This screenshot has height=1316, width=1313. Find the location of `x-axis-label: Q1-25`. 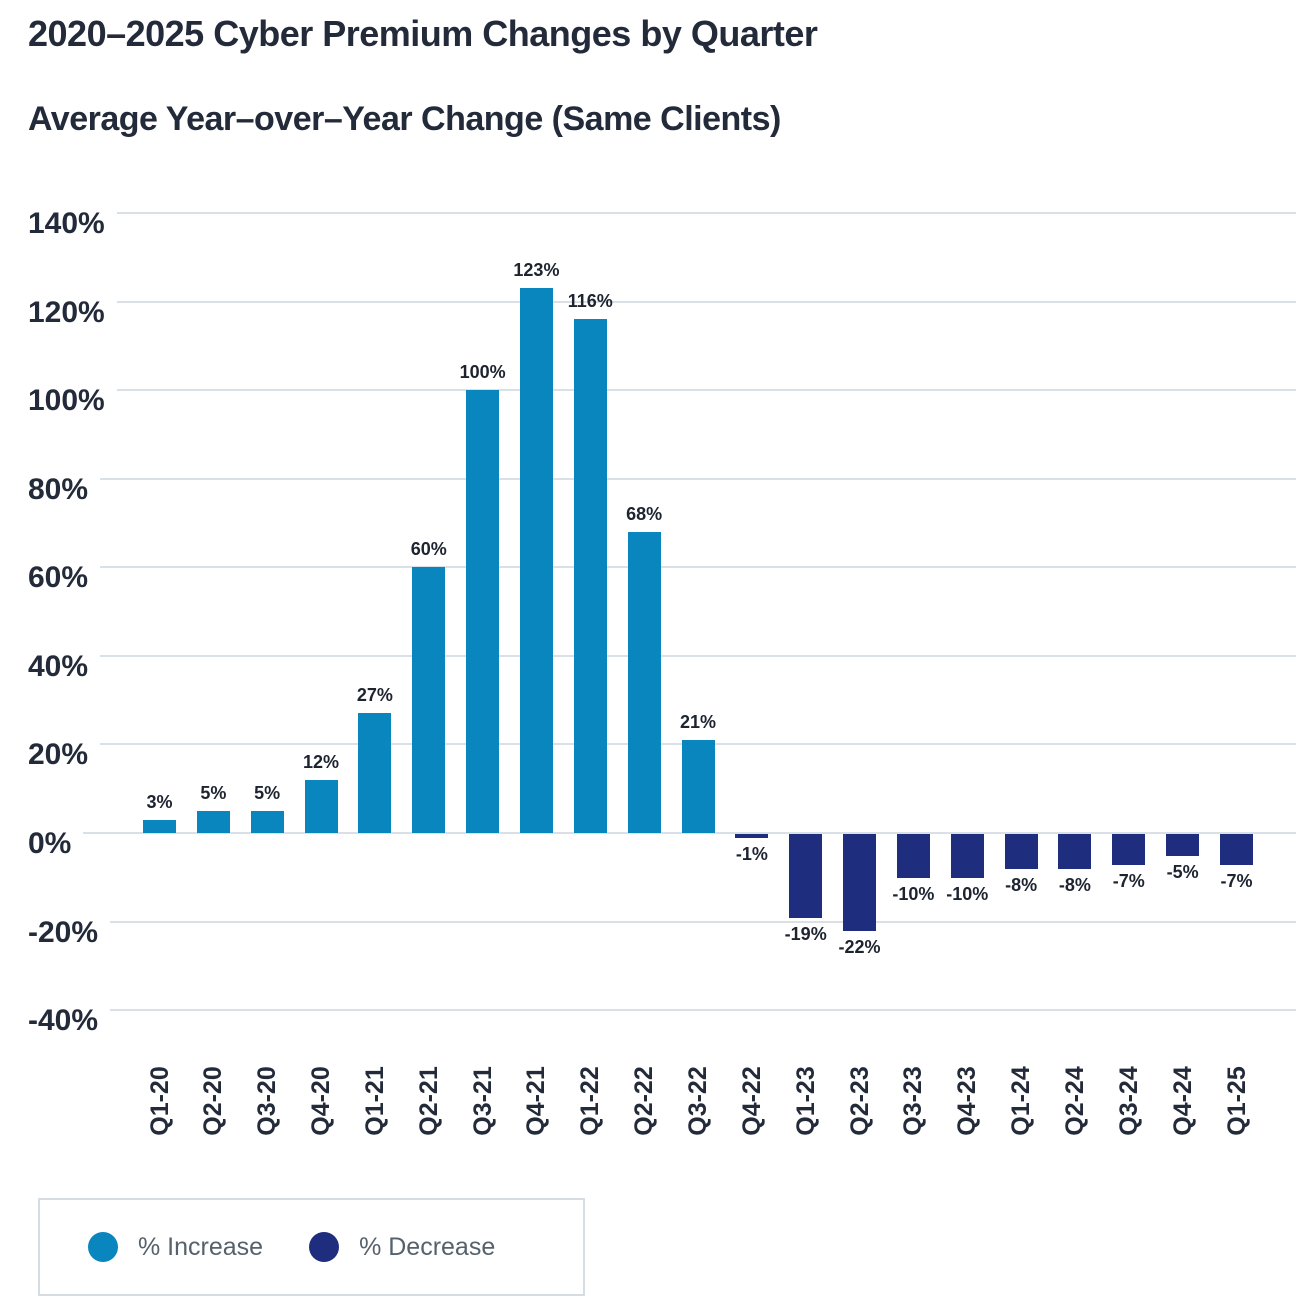

x-axis-label: Q1-25 is located at coordinates (1236, 1101).